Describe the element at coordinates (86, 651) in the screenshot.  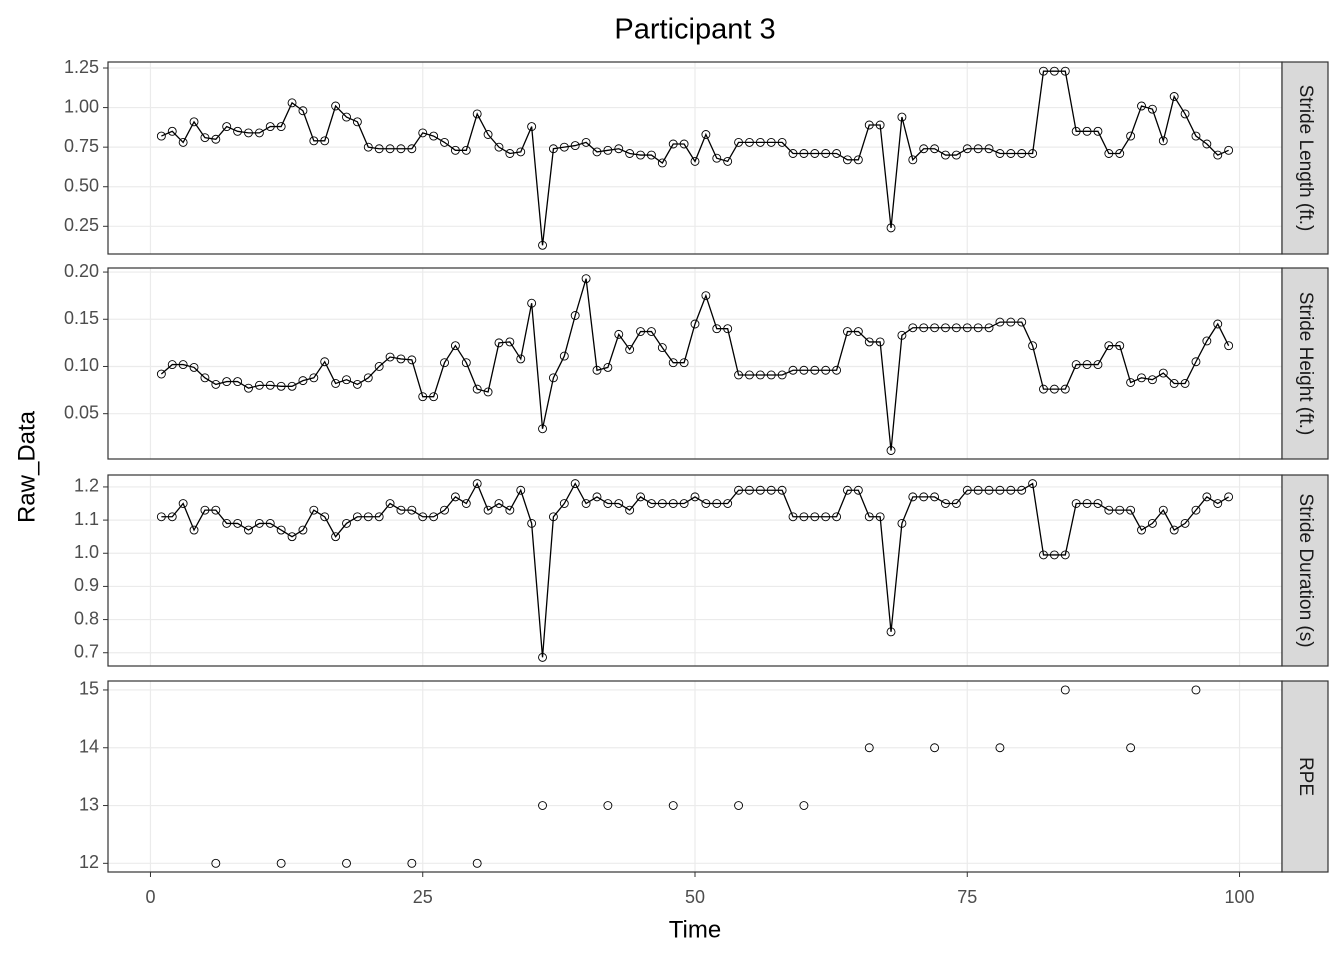
I see `y-tick-label: 0.7` at that location.